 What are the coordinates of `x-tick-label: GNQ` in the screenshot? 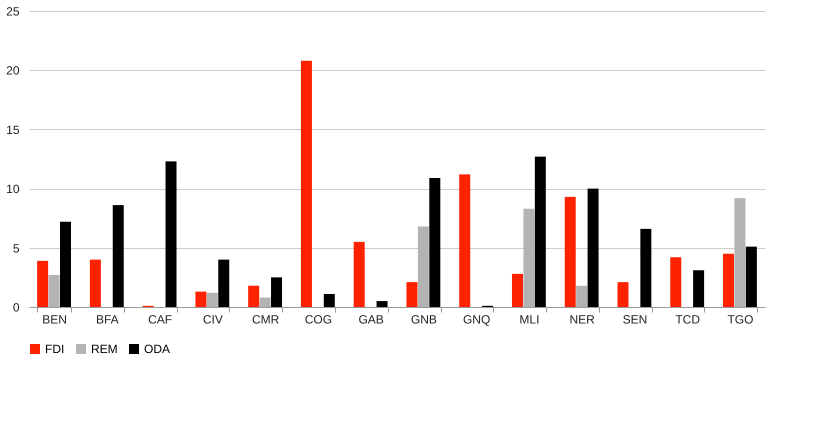 It's located at (476, 319).